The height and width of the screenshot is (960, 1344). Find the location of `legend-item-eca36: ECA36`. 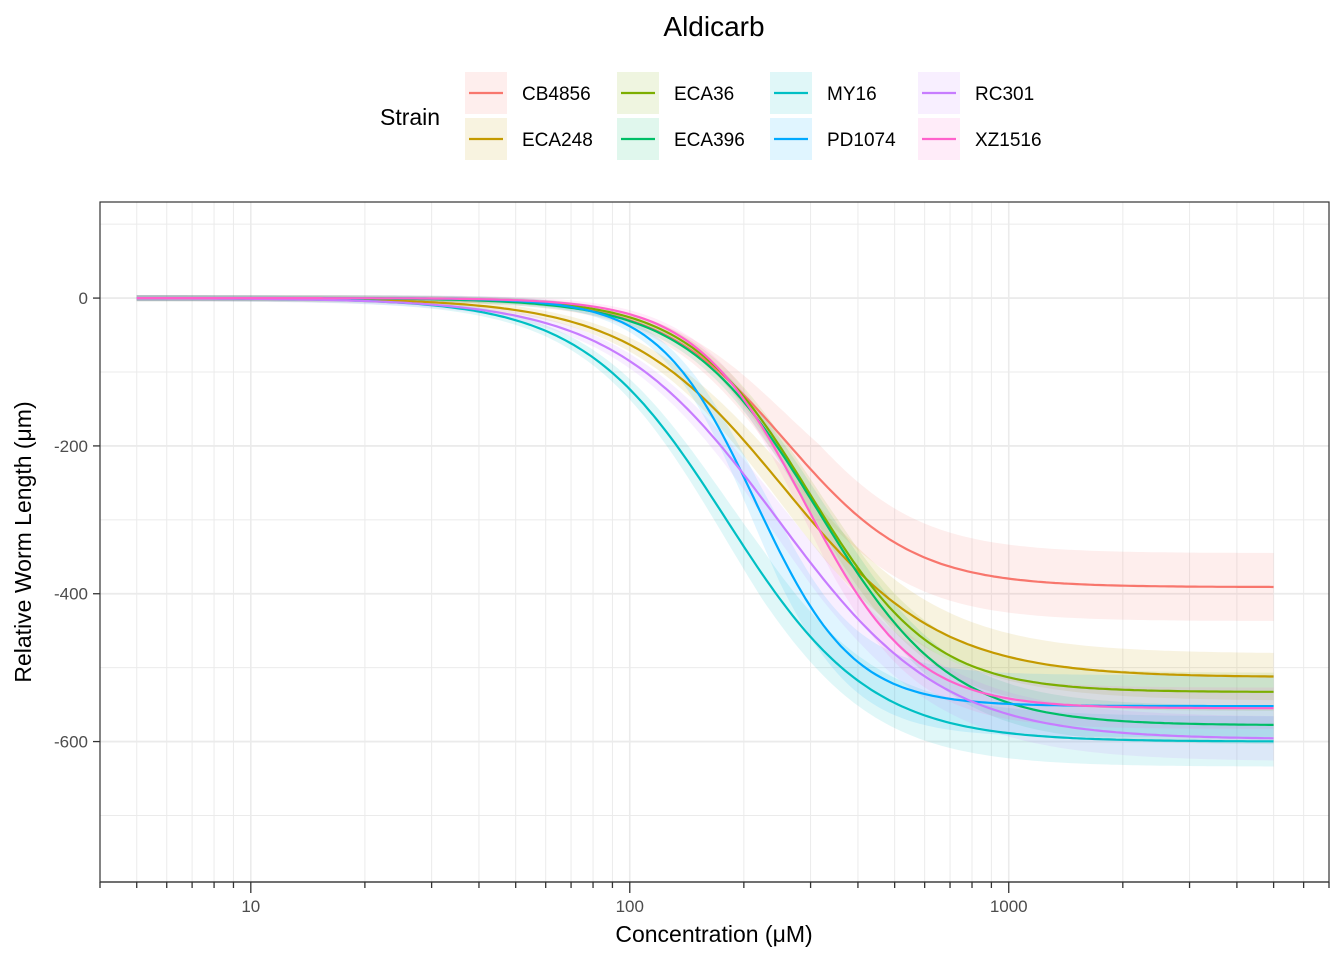

legend-item-eca36: ECA36 is located at coordinates (675, 93).